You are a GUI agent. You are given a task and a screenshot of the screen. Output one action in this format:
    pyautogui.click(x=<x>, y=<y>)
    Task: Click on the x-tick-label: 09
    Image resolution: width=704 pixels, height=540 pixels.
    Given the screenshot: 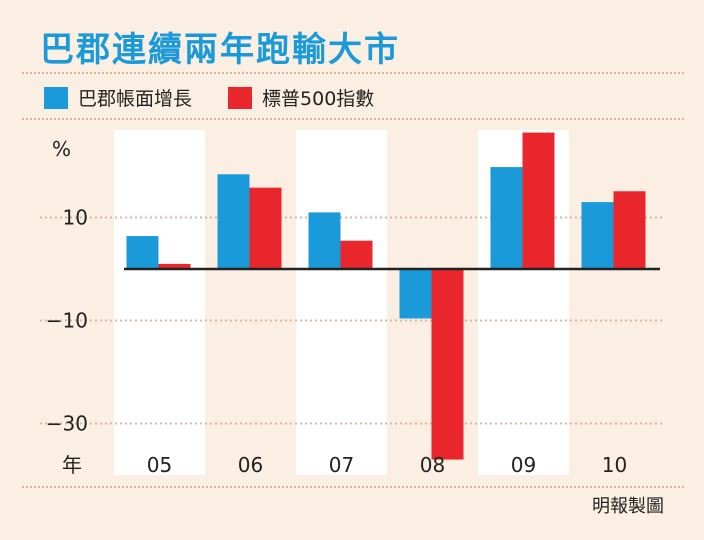 What is the action you would take?
    pyautogui.click(x=523, y=465)
    